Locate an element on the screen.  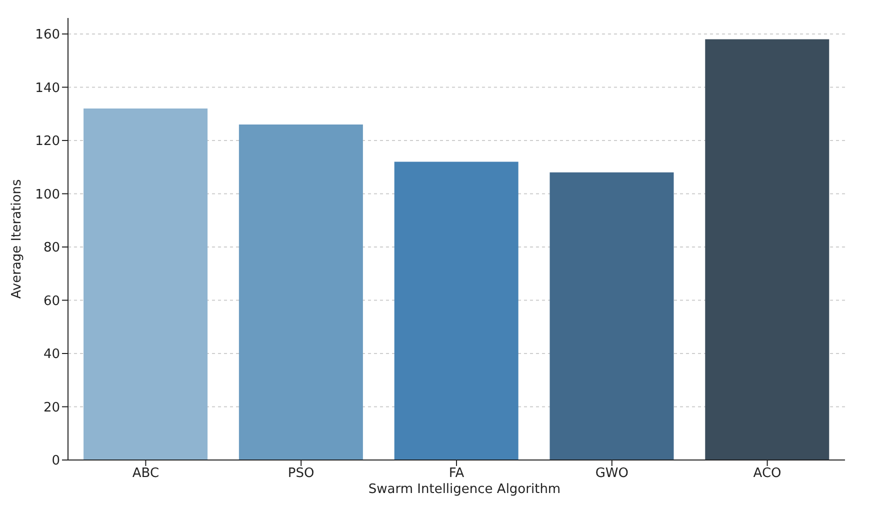
y-tick-label: 100 is located at coordinates (47, 194).